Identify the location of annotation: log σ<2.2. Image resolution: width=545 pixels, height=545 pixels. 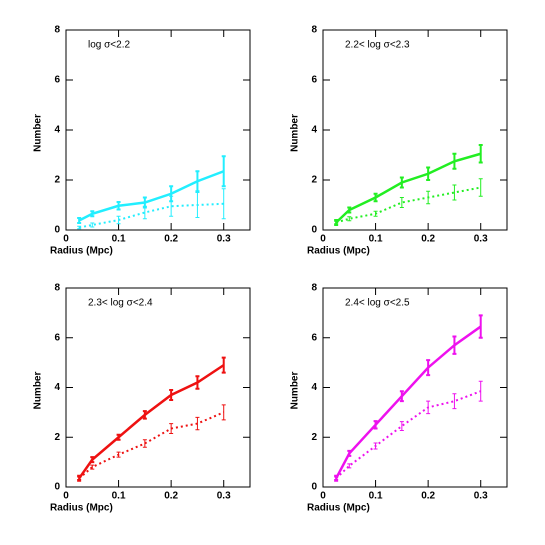
(109, 45).